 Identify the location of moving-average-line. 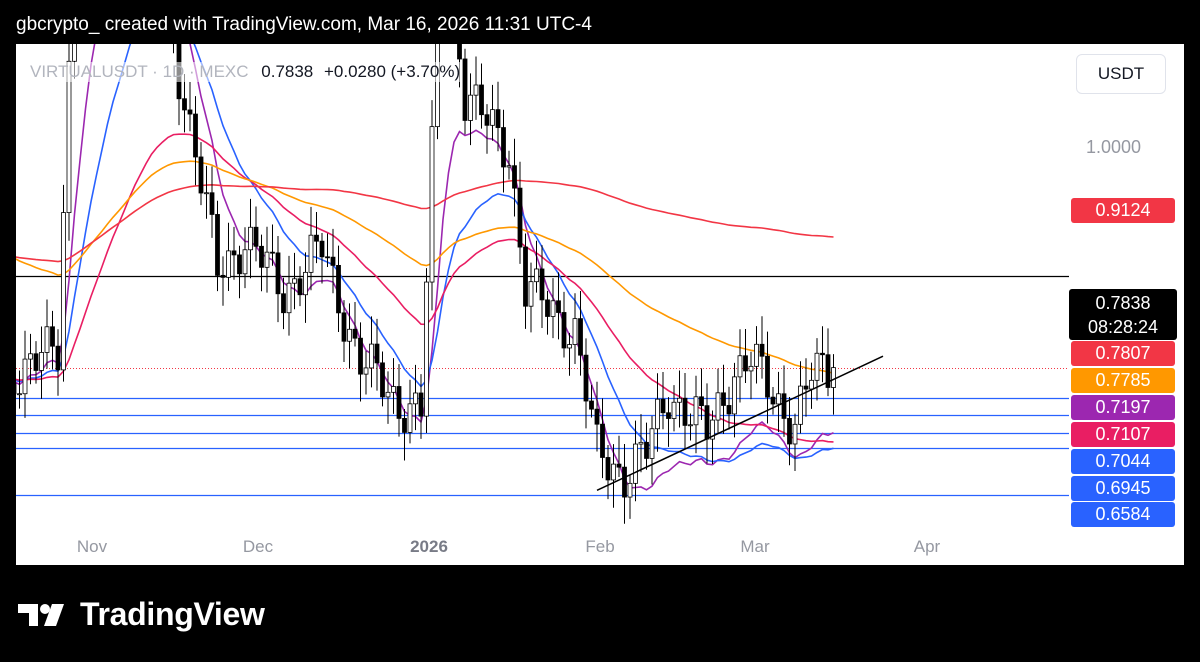
(425, 221).